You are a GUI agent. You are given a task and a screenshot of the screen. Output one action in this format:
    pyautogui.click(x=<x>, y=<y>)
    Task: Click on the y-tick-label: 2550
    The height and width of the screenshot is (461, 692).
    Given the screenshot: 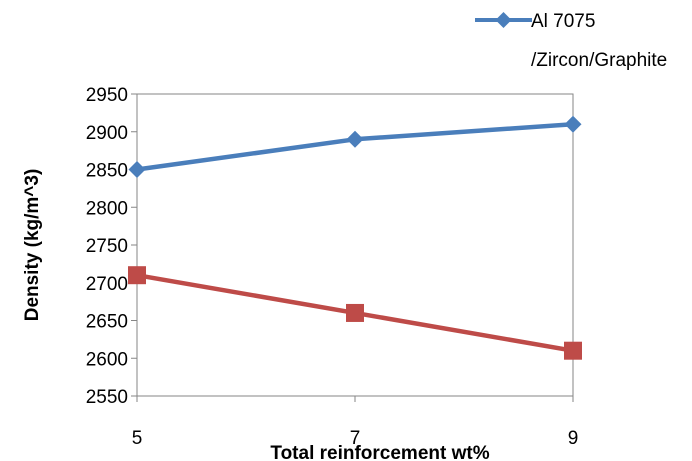 What is the action you would take?
    pyautogui.click(x=107, y=397)
    